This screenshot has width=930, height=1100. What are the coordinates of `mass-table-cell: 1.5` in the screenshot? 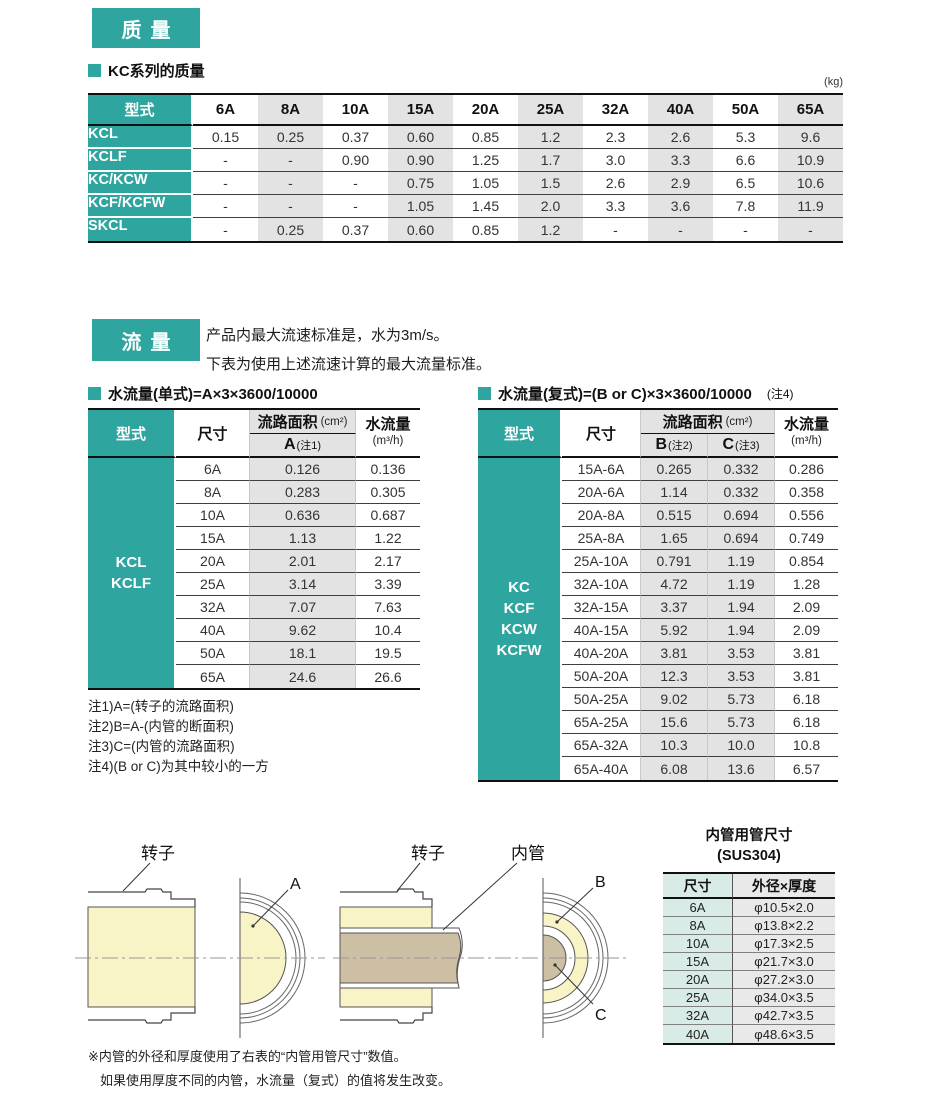 It's located at (550, 183).